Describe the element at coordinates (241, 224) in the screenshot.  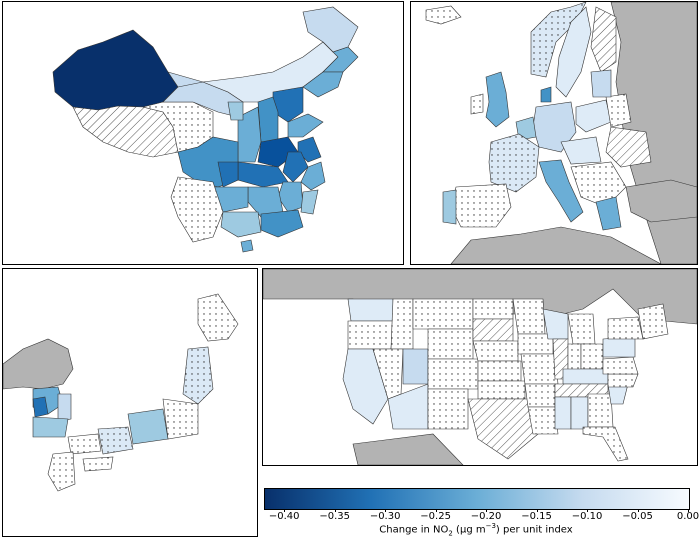
I see `region-guangxi` at that location.